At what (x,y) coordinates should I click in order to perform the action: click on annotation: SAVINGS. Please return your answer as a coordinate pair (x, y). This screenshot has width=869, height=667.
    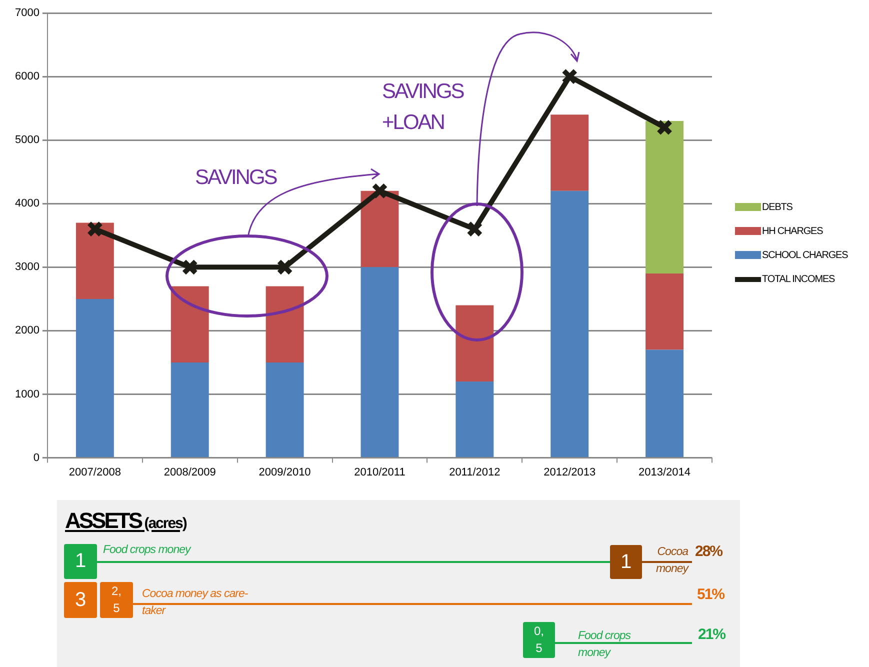
    Looking at the image, I should click on (236, 178).